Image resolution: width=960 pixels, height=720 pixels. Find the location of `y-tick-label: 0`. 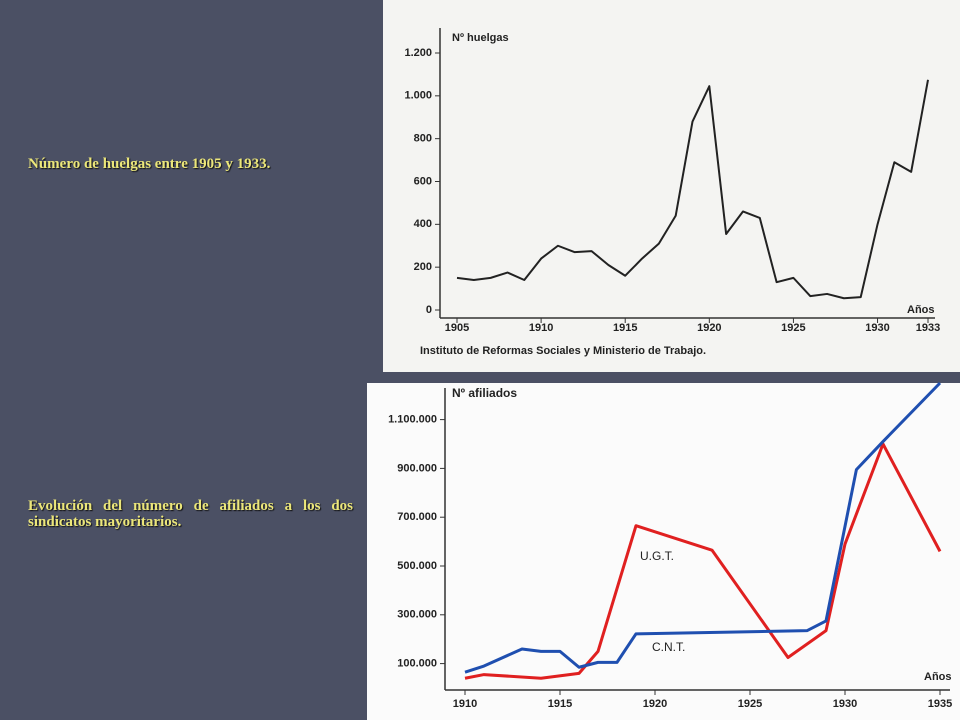

y-tick-label: 0 is located at coordinates (429, 310).